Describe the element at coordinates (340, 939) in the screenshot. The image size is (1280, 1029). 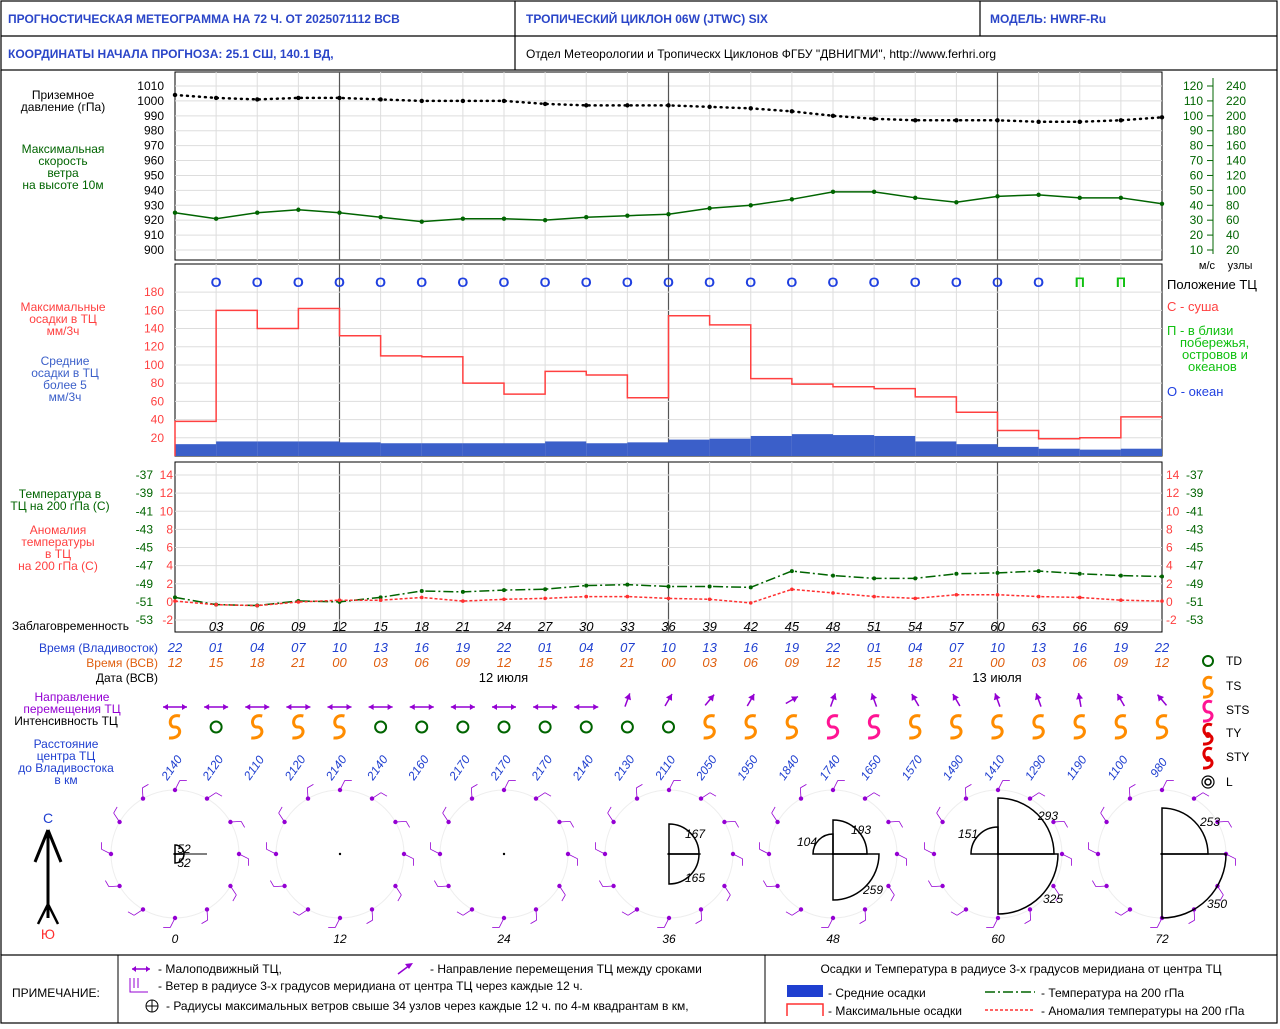
I see `radius-hour-label: 12` at that location.